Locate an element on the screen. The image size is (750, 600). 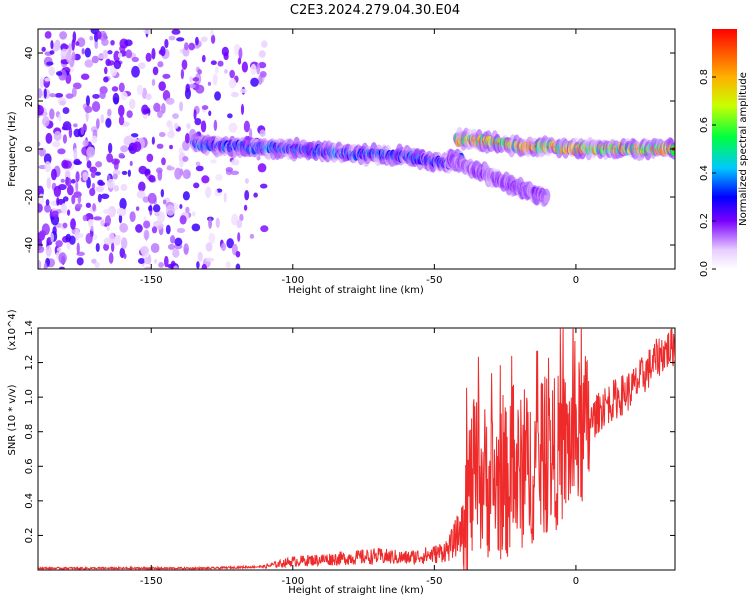
chart-title: C2E3.2024.279.04.30.E04 is located at coordinates (375, 10).